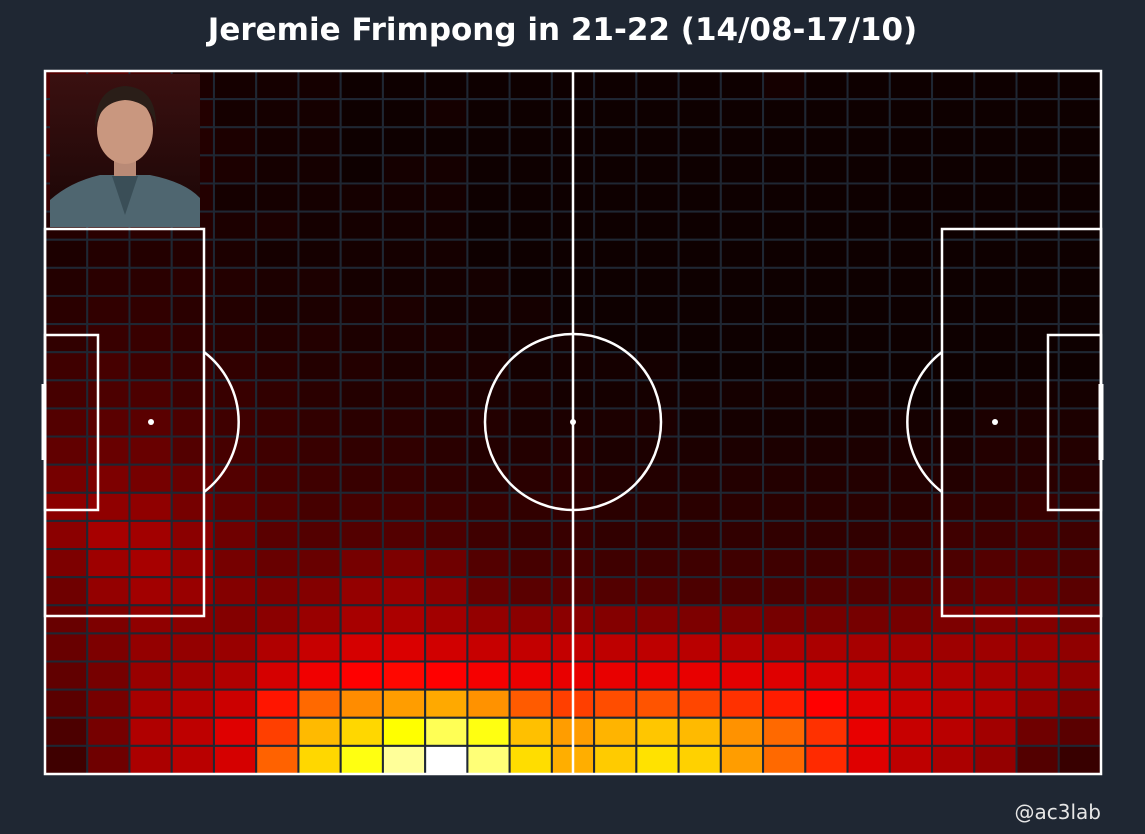 The image size is (1145, 834). Describe the element at coordinates (995, 422) in the screenshot. I see `right-penalty-spot` at that location.